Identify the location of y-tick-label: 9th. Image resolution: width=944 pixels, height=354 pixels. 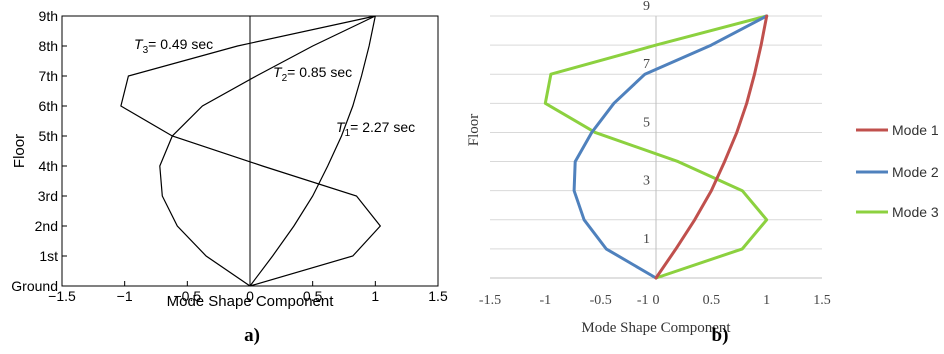
(48, 16).